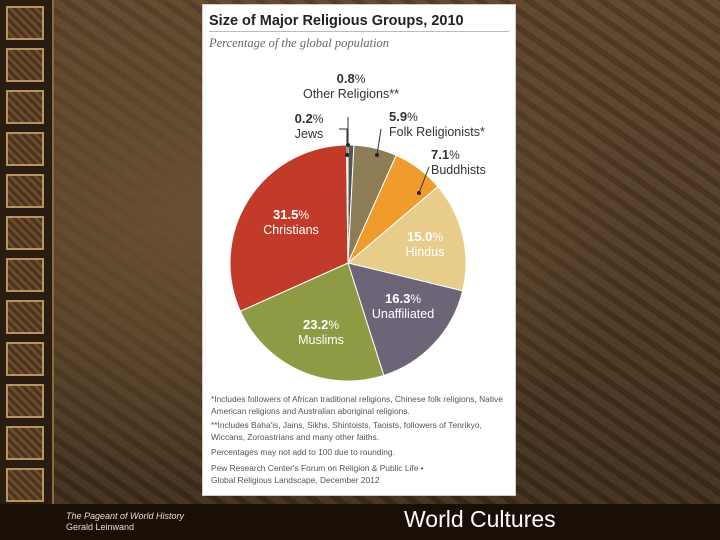 This screenshot has width=720, height=540. Describe the element at coordinates (309, 134) in the screenshot. I see `data-label-name-jews: Jews` at that location.